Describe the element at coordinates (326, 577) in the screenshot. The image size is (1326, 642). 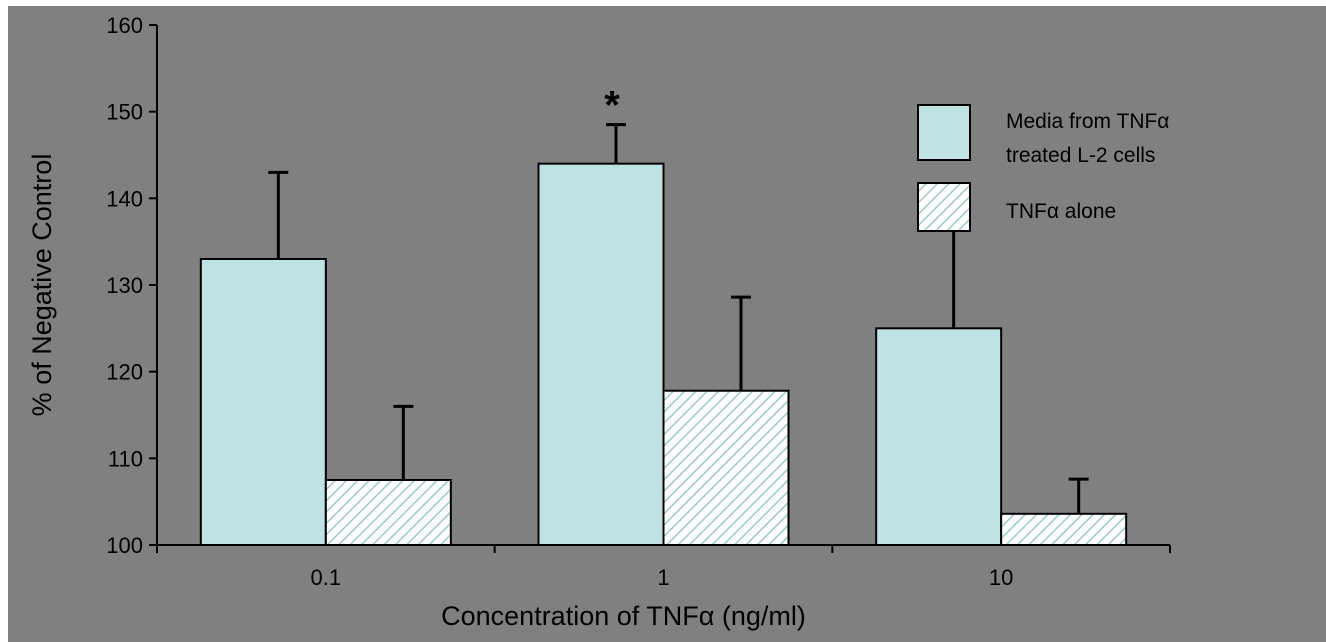
I see `x-tick-label: 0.1` at that location.